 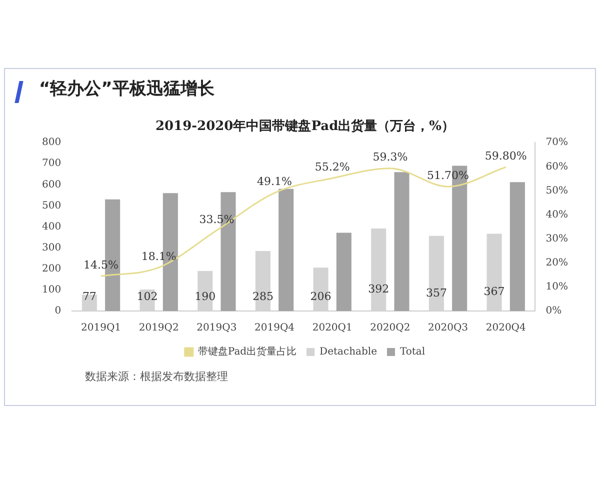 What do you see at coordinates (557, 166) in the screenshot?
I see `y2-tick-label: 60%` at bounding box center [557, 166].